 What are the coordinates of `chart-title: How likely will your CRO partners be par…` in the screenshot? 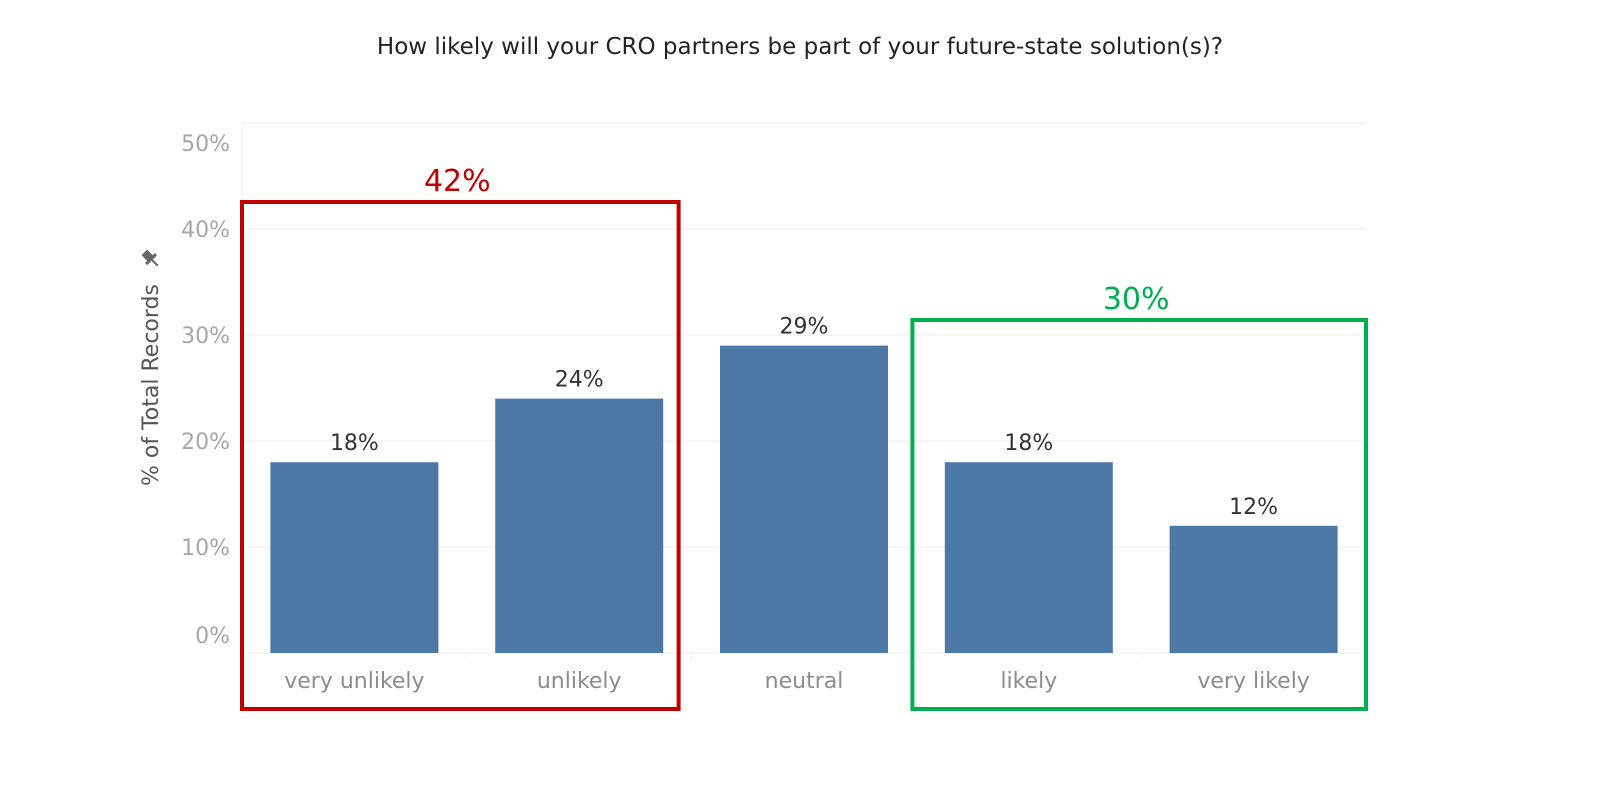 It's located at (800, 47).